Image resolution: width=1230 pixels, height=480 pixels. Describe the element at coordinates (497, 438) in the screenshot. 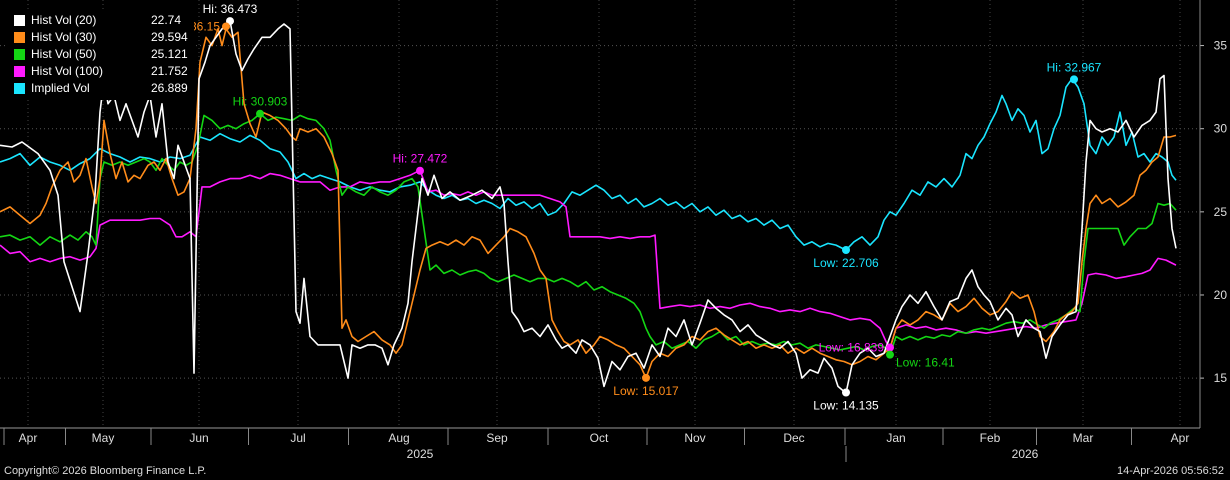

I see `x-tick-label: Sep` at that location.